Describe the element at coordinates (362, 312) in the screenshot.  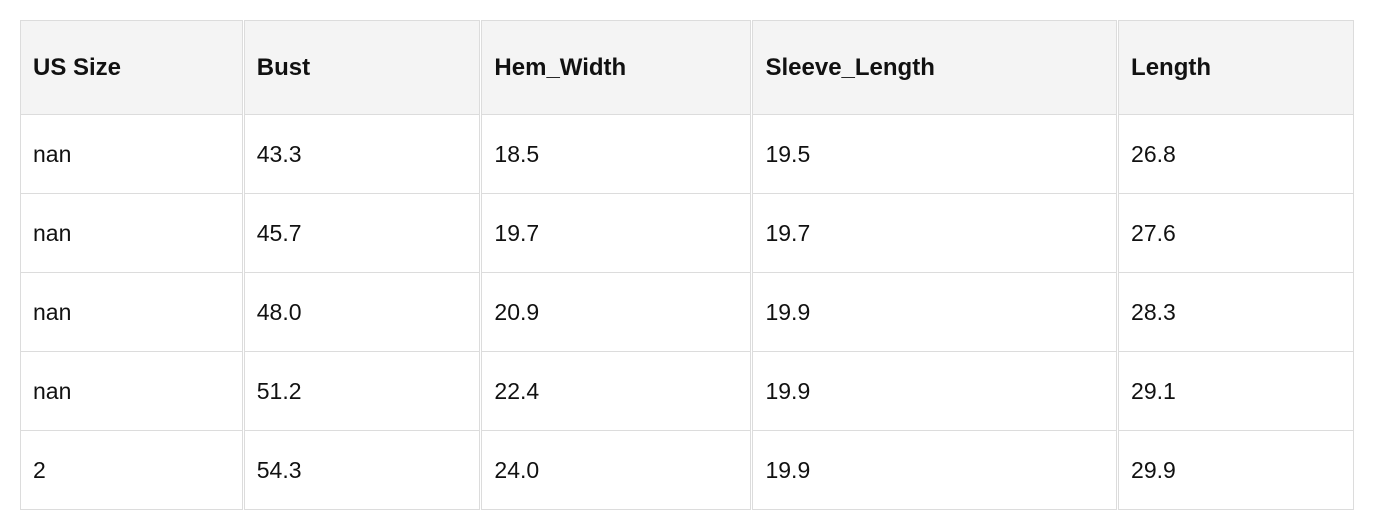
I see `cell-bust: 48.0` at that location.